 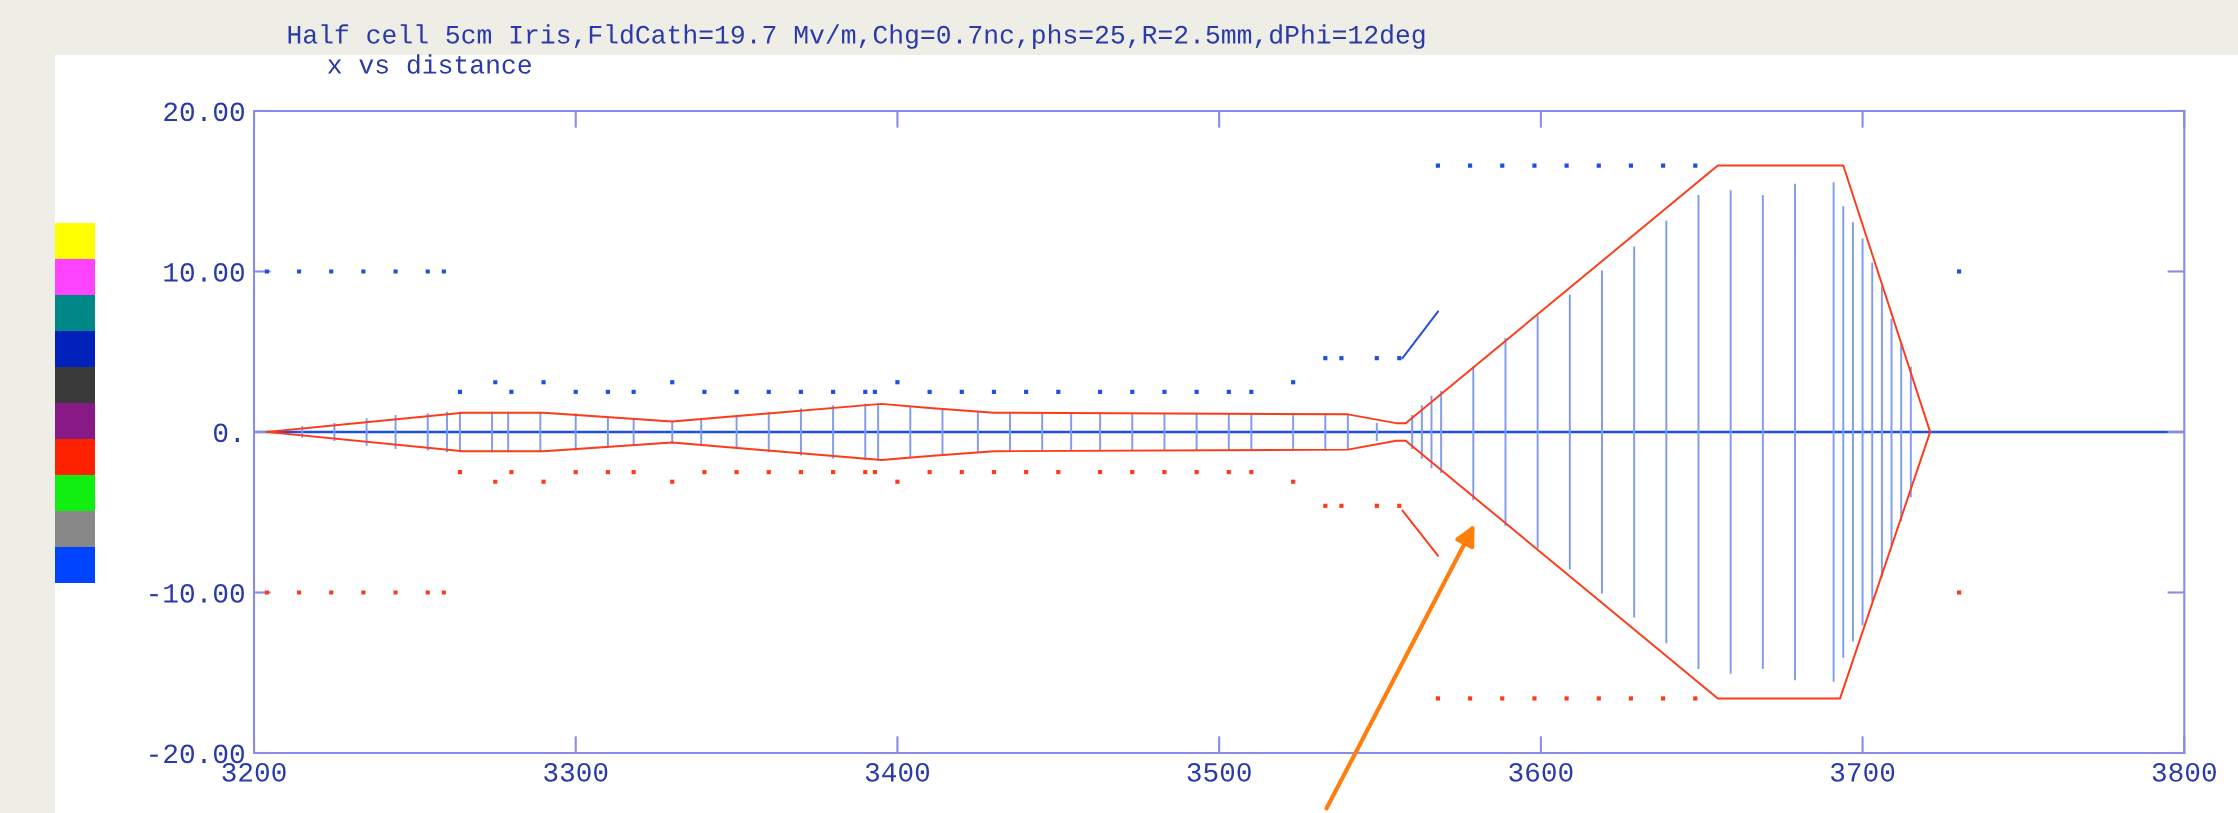 What do you see at coordinates (1219, 772) in the screenshot?
I see `x-tick-label: 3500` at bounding box center [1219, 772].